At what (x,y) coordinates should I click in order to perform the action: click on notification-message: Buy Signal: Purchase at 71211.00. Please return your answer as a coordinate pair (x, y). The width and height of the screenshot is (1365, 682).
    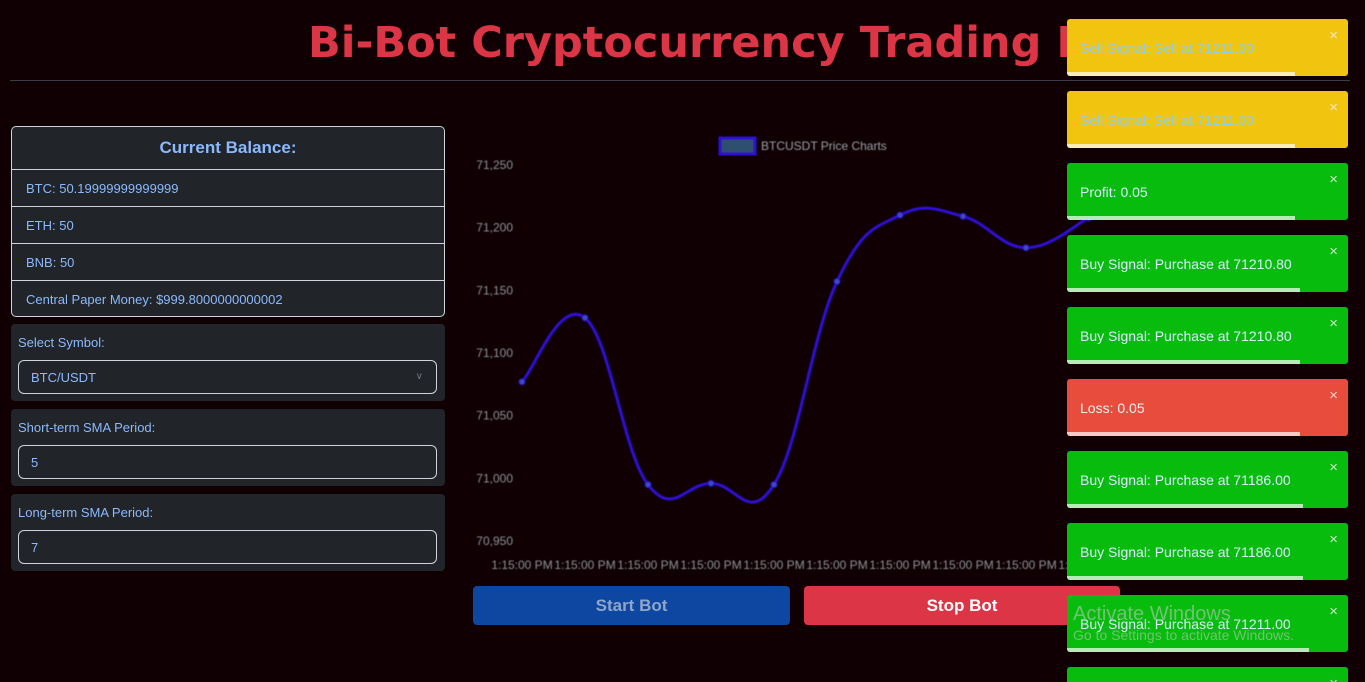
    Looking at the image, I should click on (1185, 624).